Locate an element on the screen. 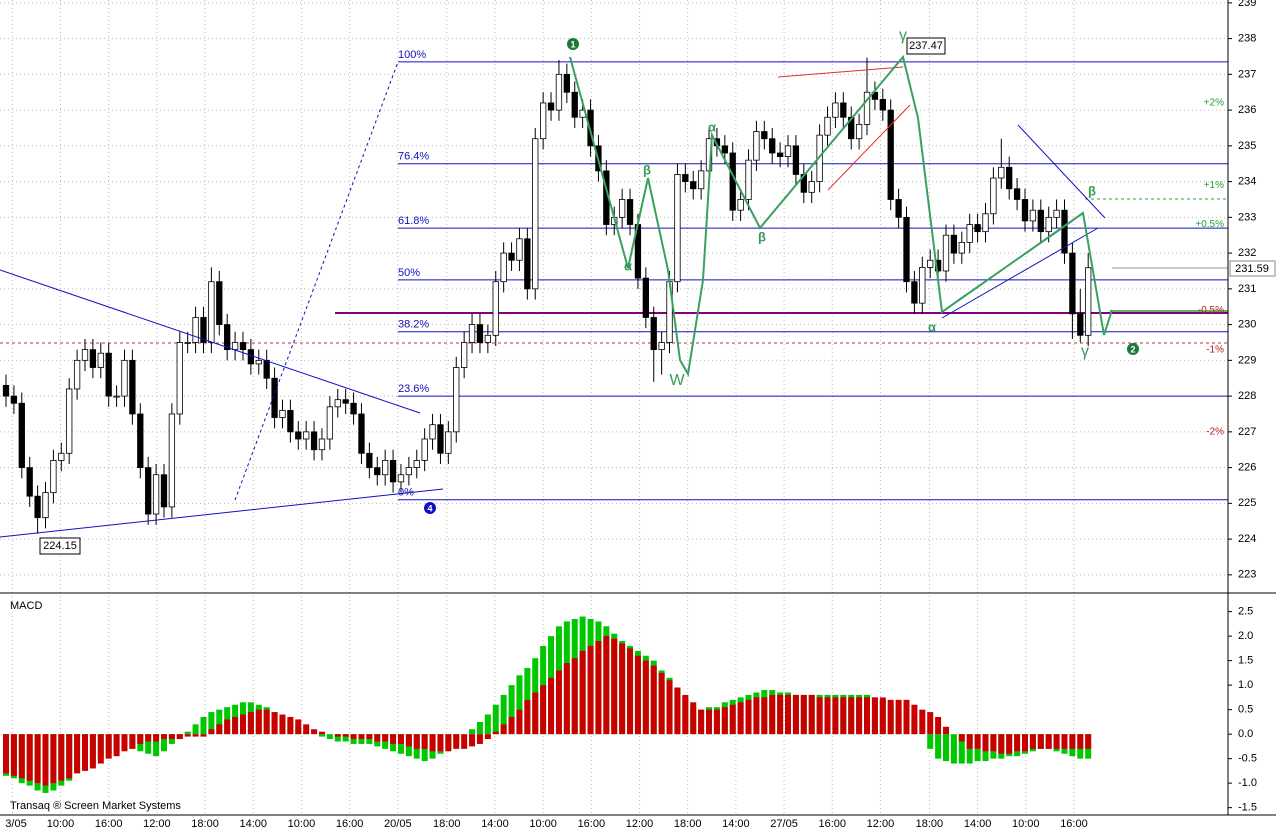 Image resolution: width=1276 pixels, height=831 pixels. channel-line is located at coordinates (869, 147).